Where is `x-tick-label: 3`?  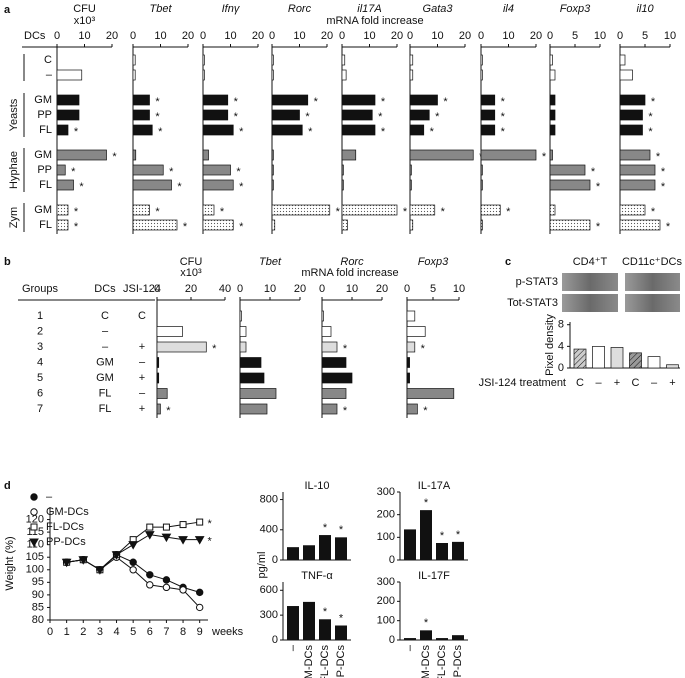
x-tick-label: 3 is located at coordinates (100, 632).